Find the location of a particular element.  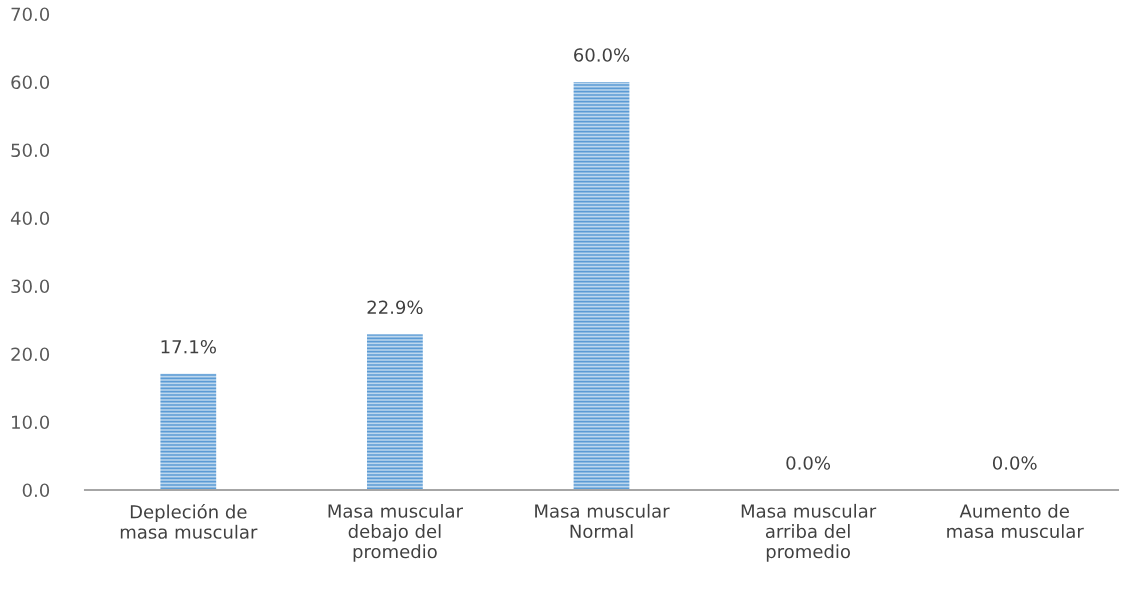

data-label: 17.1% is located at coordinates (188, 346).